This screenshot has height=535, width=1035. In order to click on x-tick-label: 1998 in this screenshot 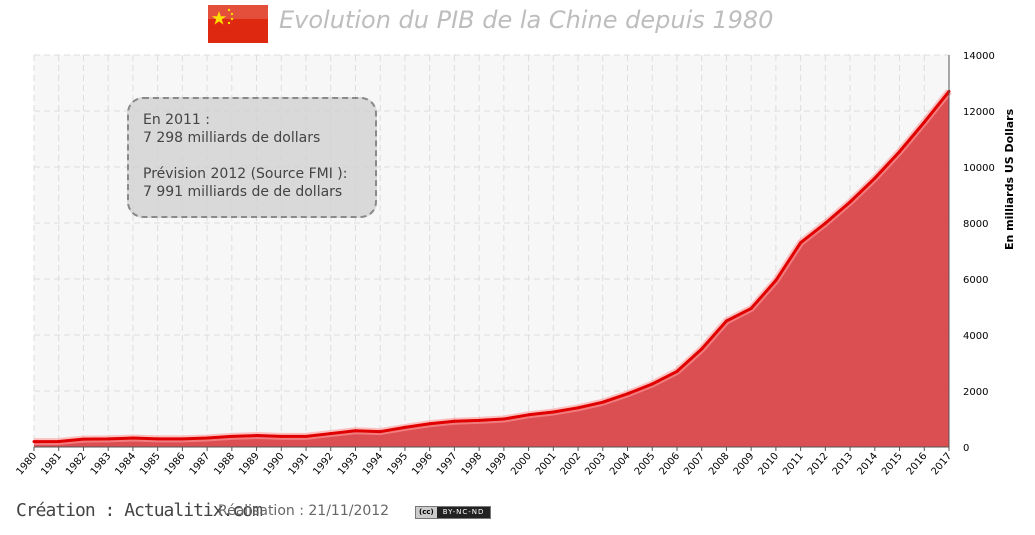, I will do `click(472, 464)`.